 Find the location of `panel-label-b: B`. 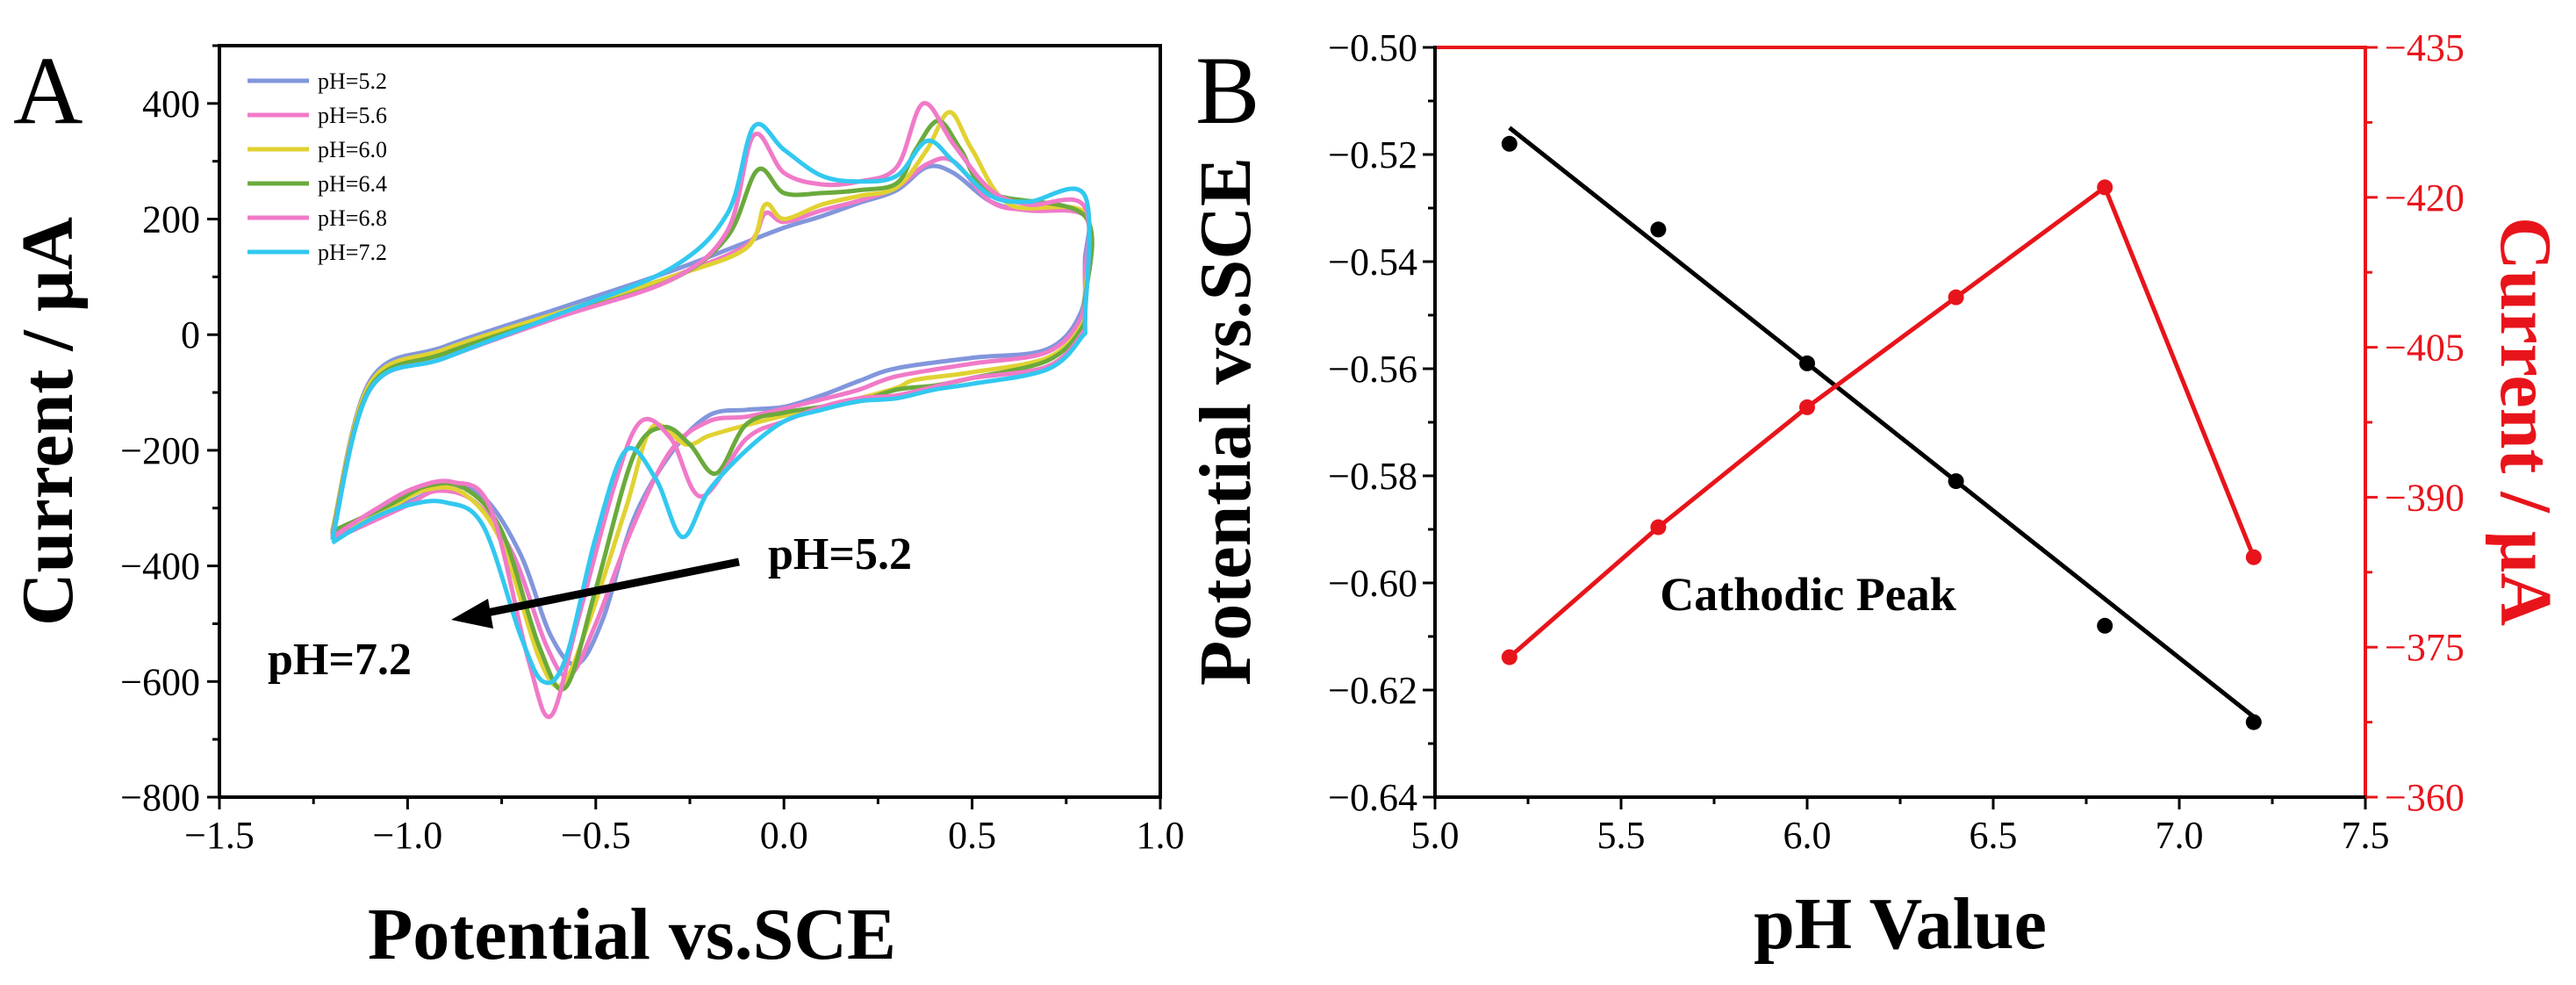

panel-label-b: B is located at coordinates (1227, 91).